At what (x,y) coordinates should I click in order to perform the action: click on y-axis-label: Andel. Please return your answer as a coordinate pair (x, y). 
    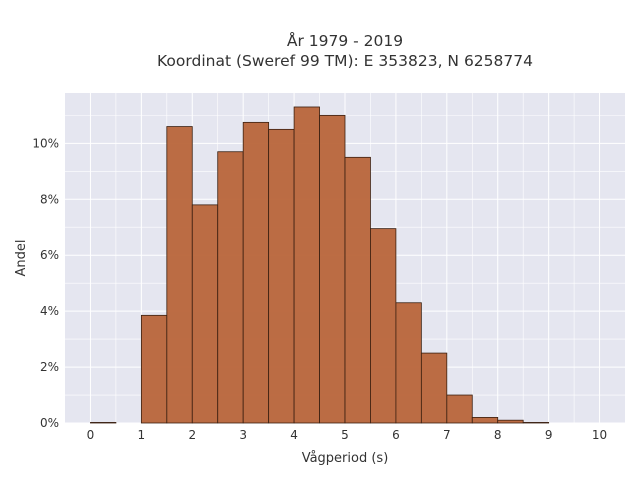
    Looking at the image, I should click on (21, 258).